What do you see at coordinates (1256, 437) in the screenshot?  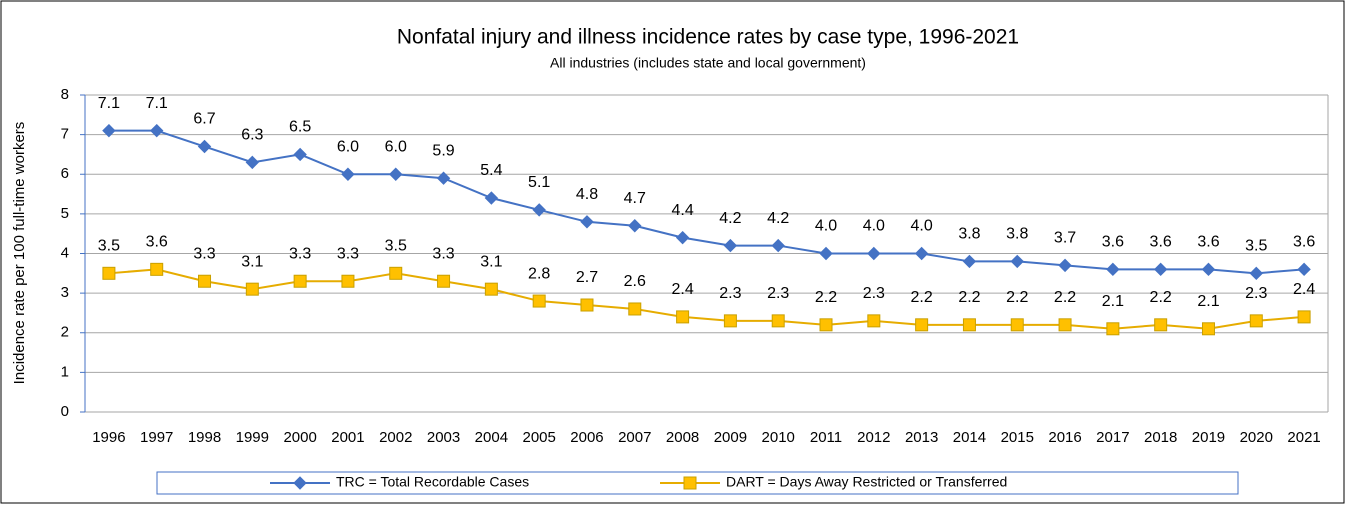 I see `x-tick-label: 2020` at bounding box center [1256, 437].